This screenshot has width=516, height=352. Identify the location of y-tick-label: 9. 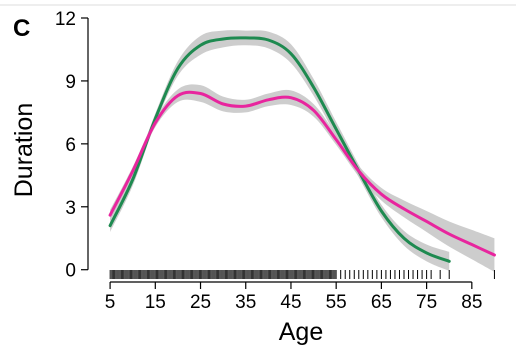
(70, 82).